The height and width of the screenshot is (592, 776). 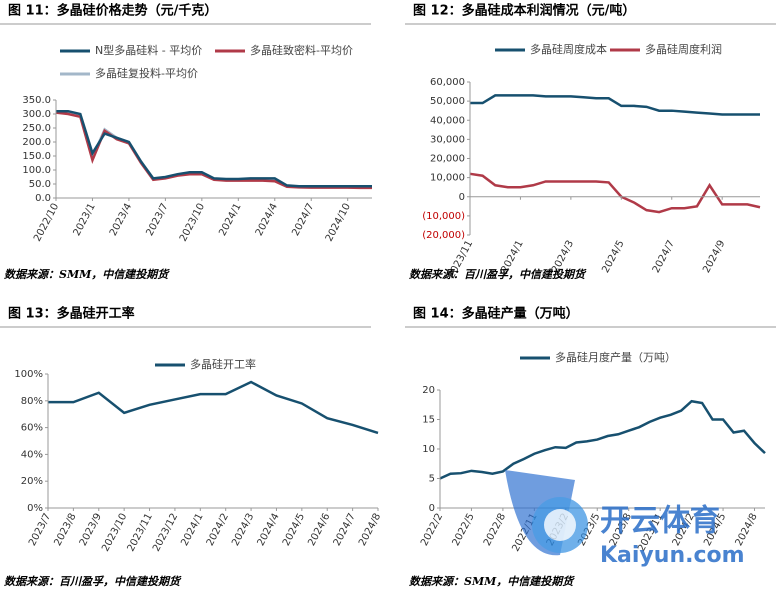 I want to click on y-tick-label: 5, so click(x=432, y=479).